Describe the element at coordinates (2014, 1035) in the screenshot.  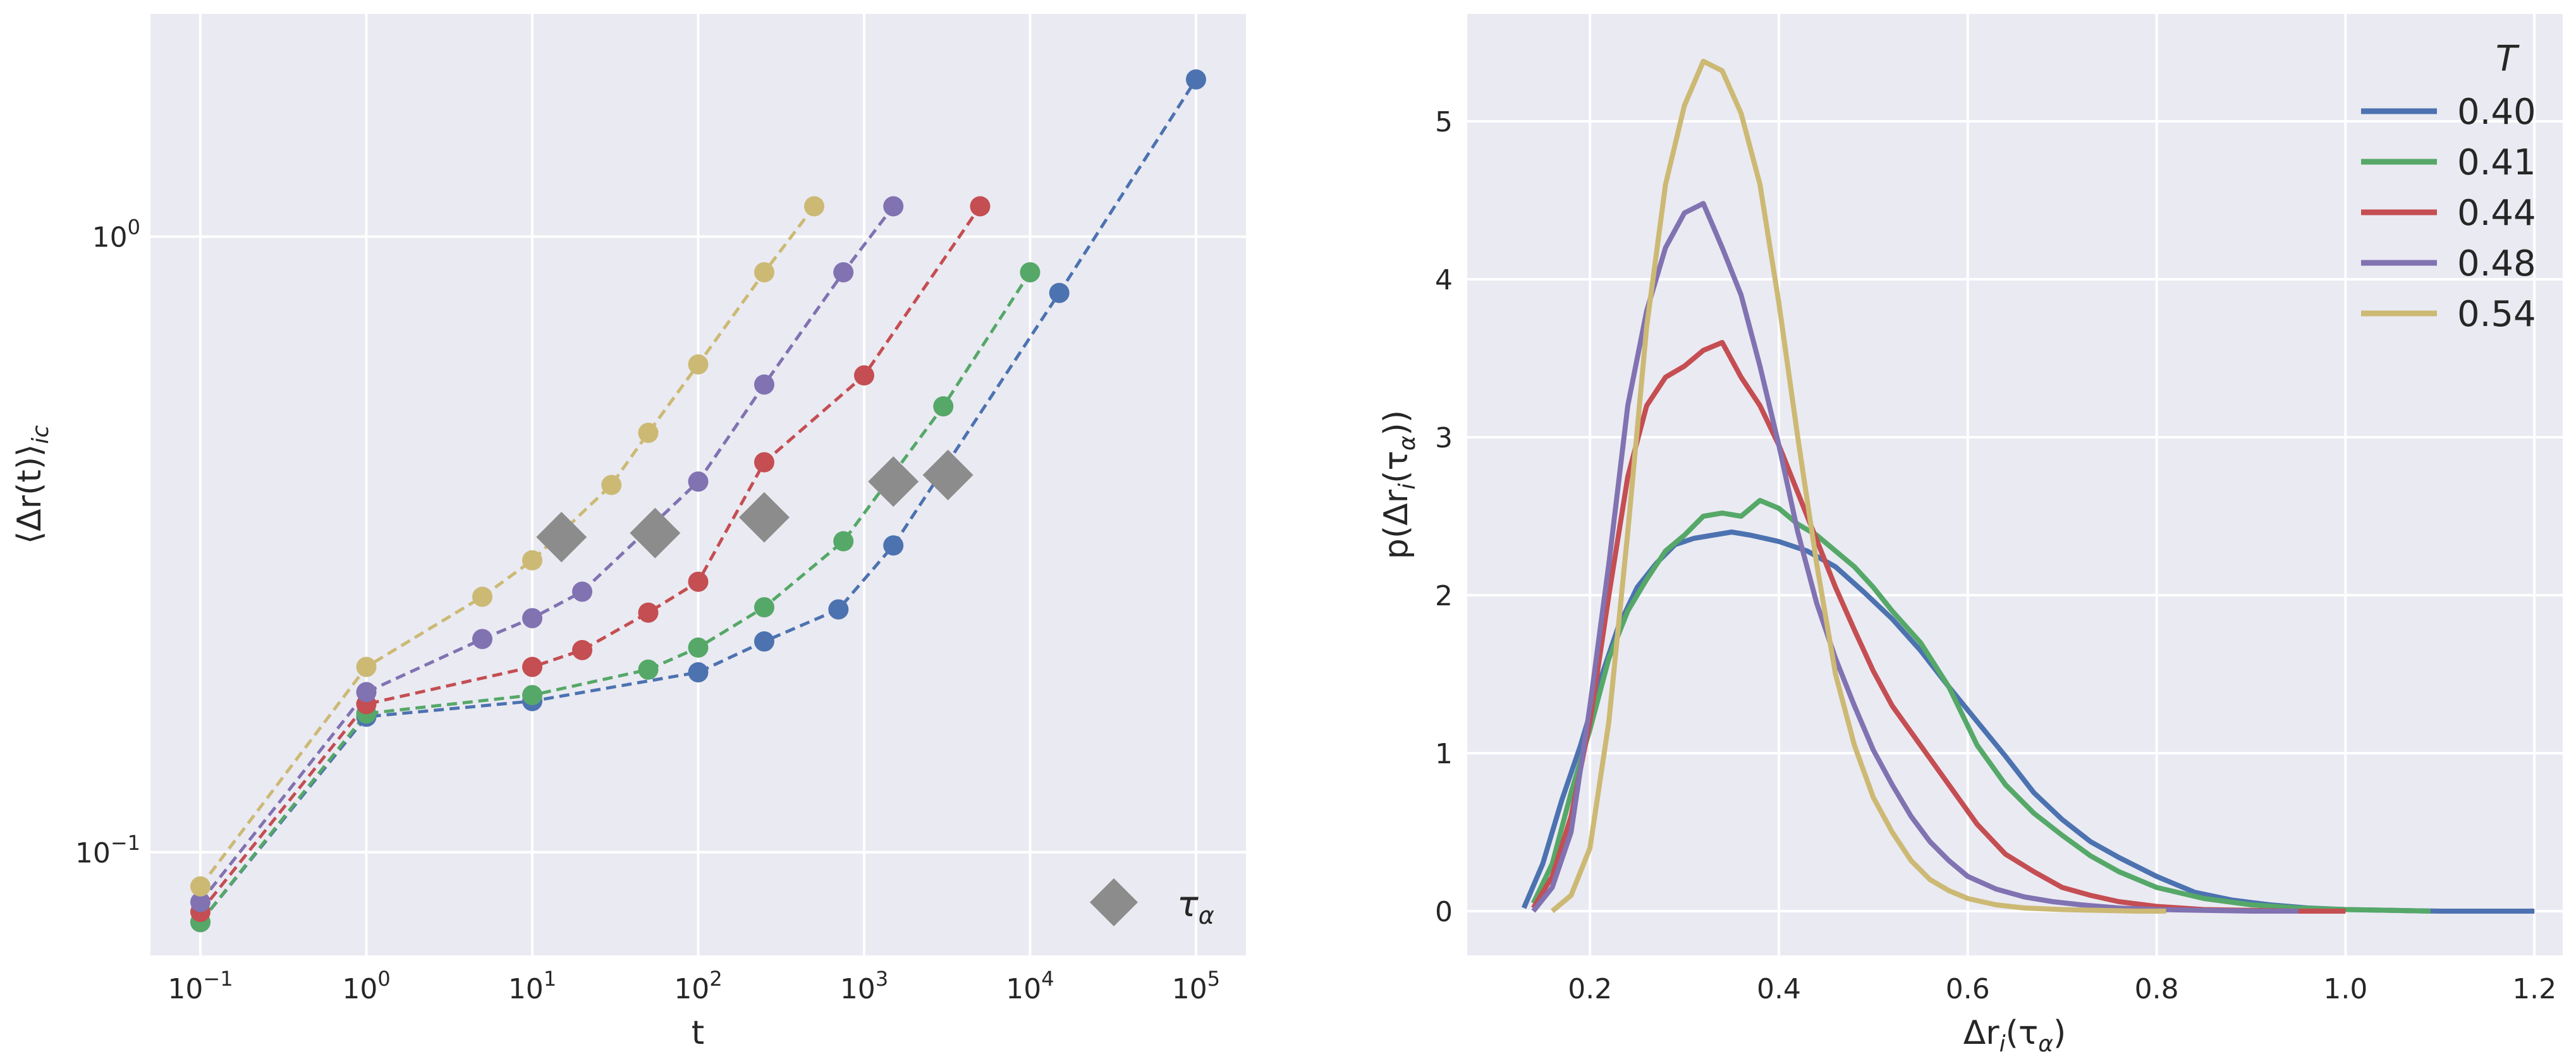
I see `right-x-axis-label: Δri(τα)` at that location.